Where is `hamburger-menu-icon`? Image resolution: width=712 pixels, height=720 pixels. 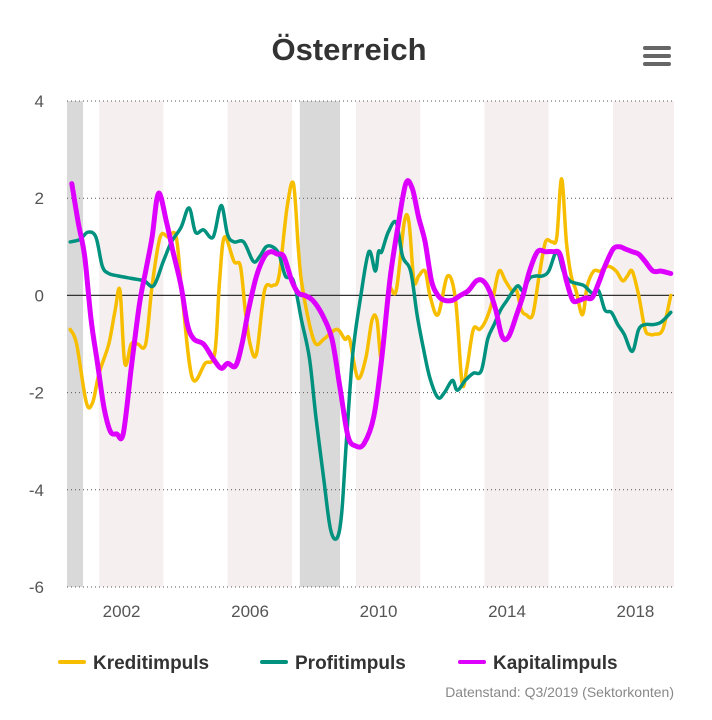
hamburger-menu-icon is located at coordinates (657, 56).